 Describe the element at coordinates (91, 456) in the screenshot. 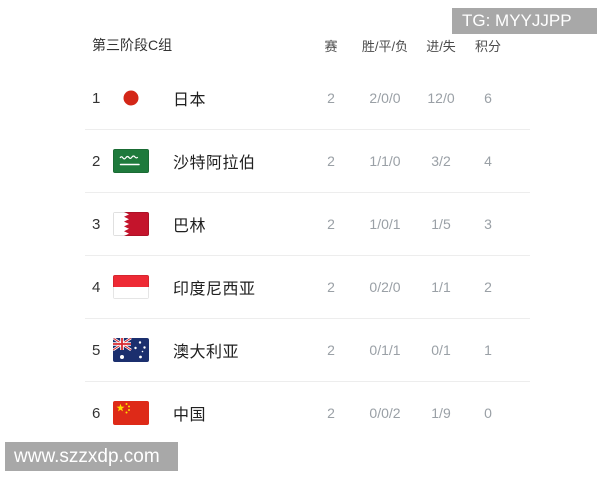

I see `website-watermark: www.szzxdp.com` at that location.